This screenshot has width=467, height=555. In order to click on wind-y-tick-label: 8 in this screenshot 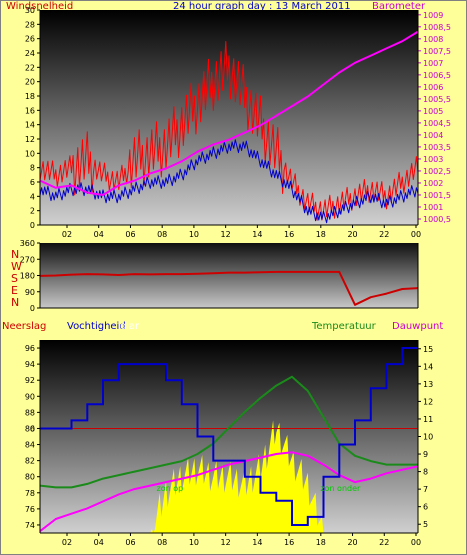, I will do `click(32, 168)`.